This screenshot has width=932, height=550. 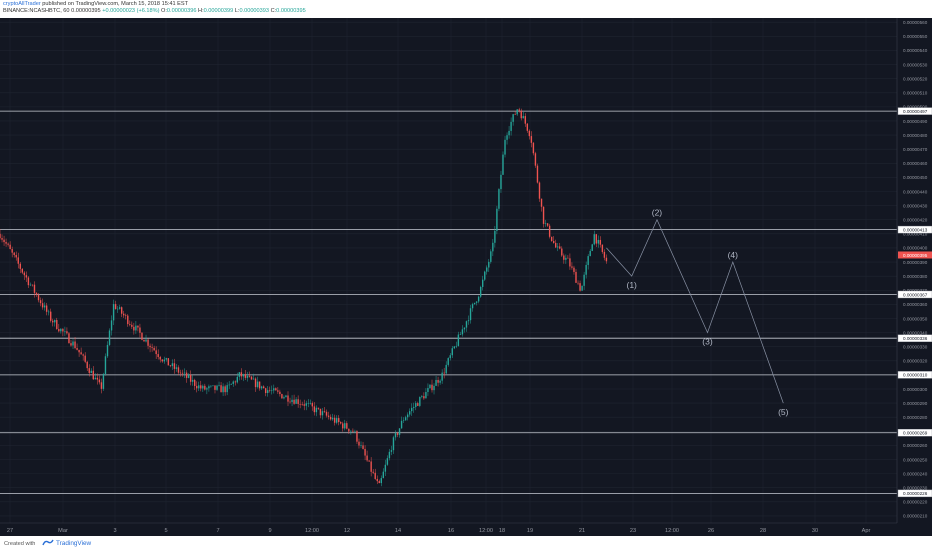 What do you see at coordinates (915, 107) in the screenshot?
I see `price-tick-label: 0.00000500` at bounding box center [915, 107].